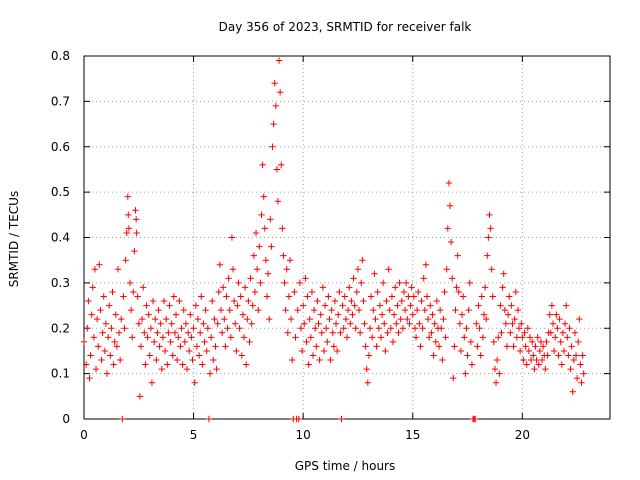 The width and height of the screenshot is (640, 480). Describe the element at coordinates (60, 147) in the screenshot. I see `y-tick-label: 0.6` at that location.